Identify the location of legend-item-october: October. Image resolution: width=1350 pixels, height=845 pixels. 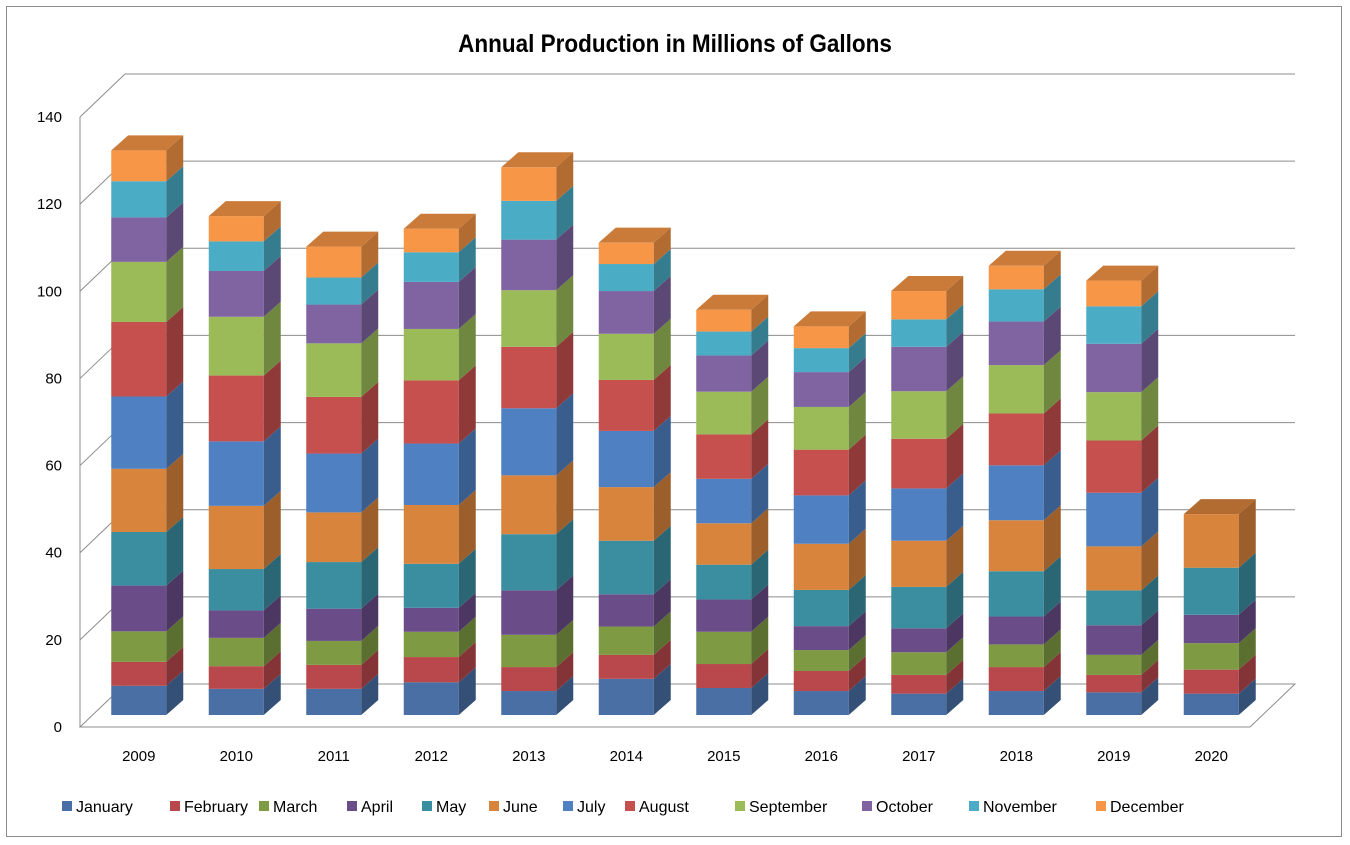
(898, 807).